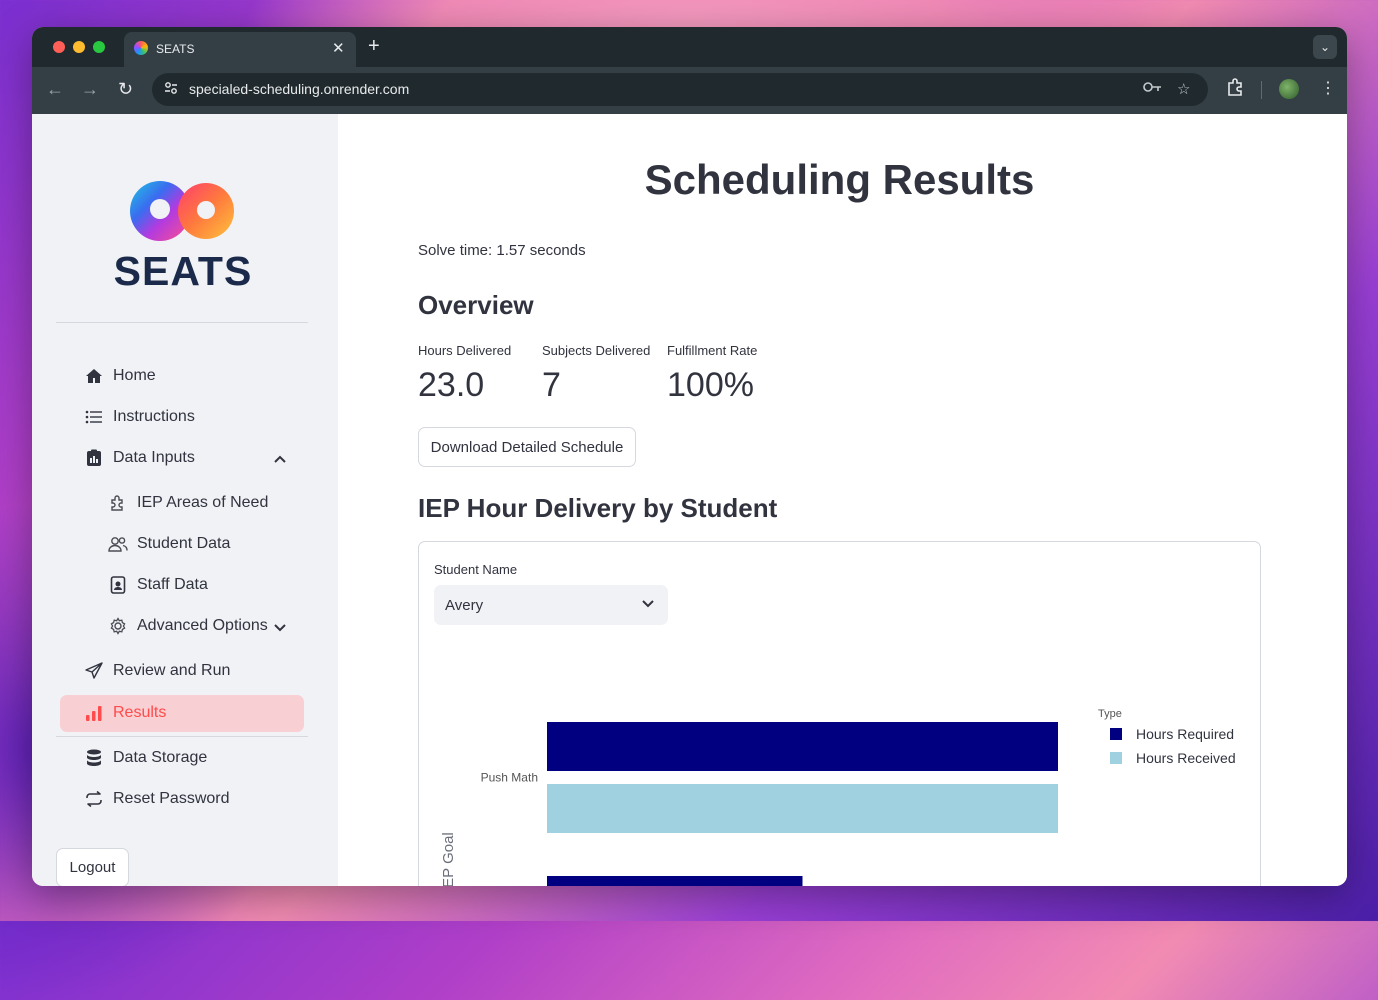 Image resolution: width=1378 pixels, height=1000 pixels. Describe the element at coordinates (338, 48) in the screenshot. I see `close-tab-icon: ✕` at that location.